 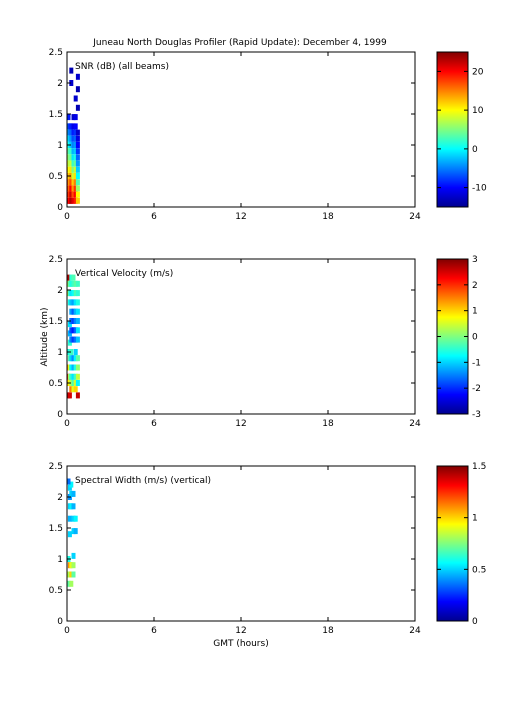 I want to click on y-tick-label: 2, so click(x=60, y=84).